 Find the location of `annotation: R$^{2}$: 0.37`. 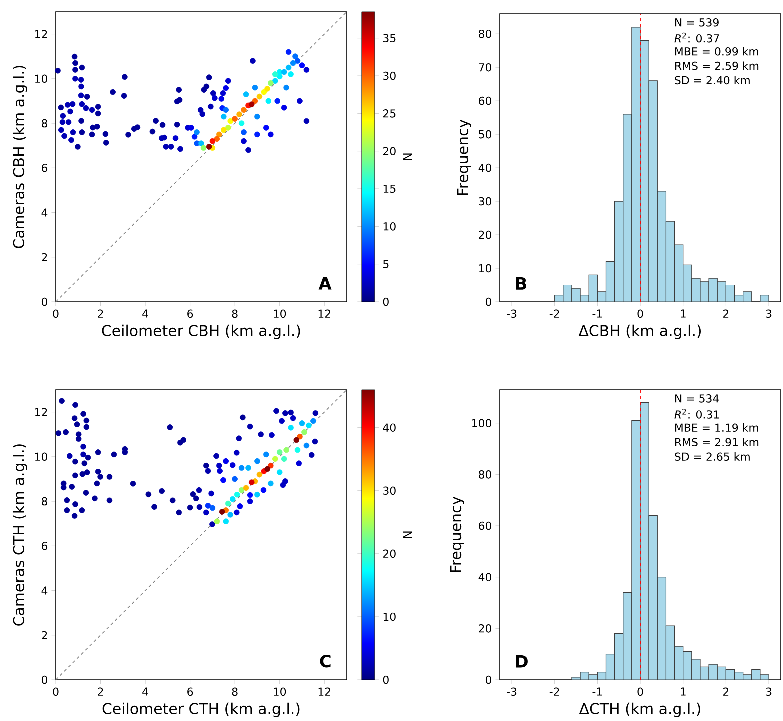

annotation: R$^{2}$: 0.37 is located at coordinates (697, 37).